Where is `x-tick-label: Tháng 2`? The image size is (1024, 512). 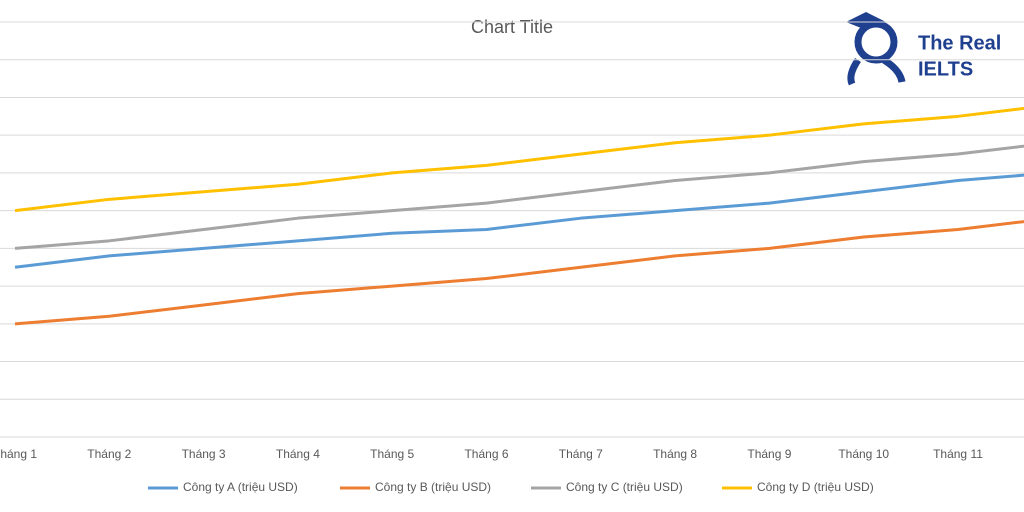 x-tick-label: Tháng 2 is located at coordinates (109, 454).